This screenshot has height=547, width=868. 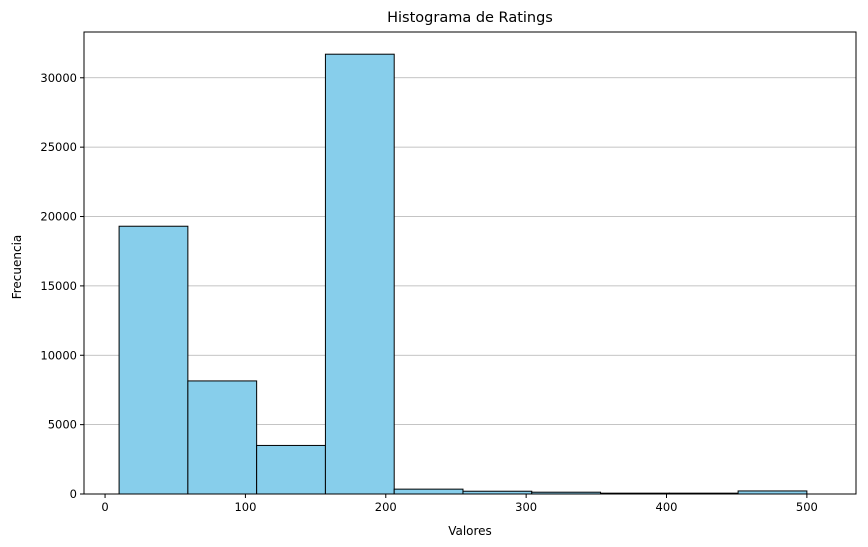 What do you see at coordinates (58, 217) in the screenshot?
I see `y-tick-label: 20000` at bounding box center [58, 217].